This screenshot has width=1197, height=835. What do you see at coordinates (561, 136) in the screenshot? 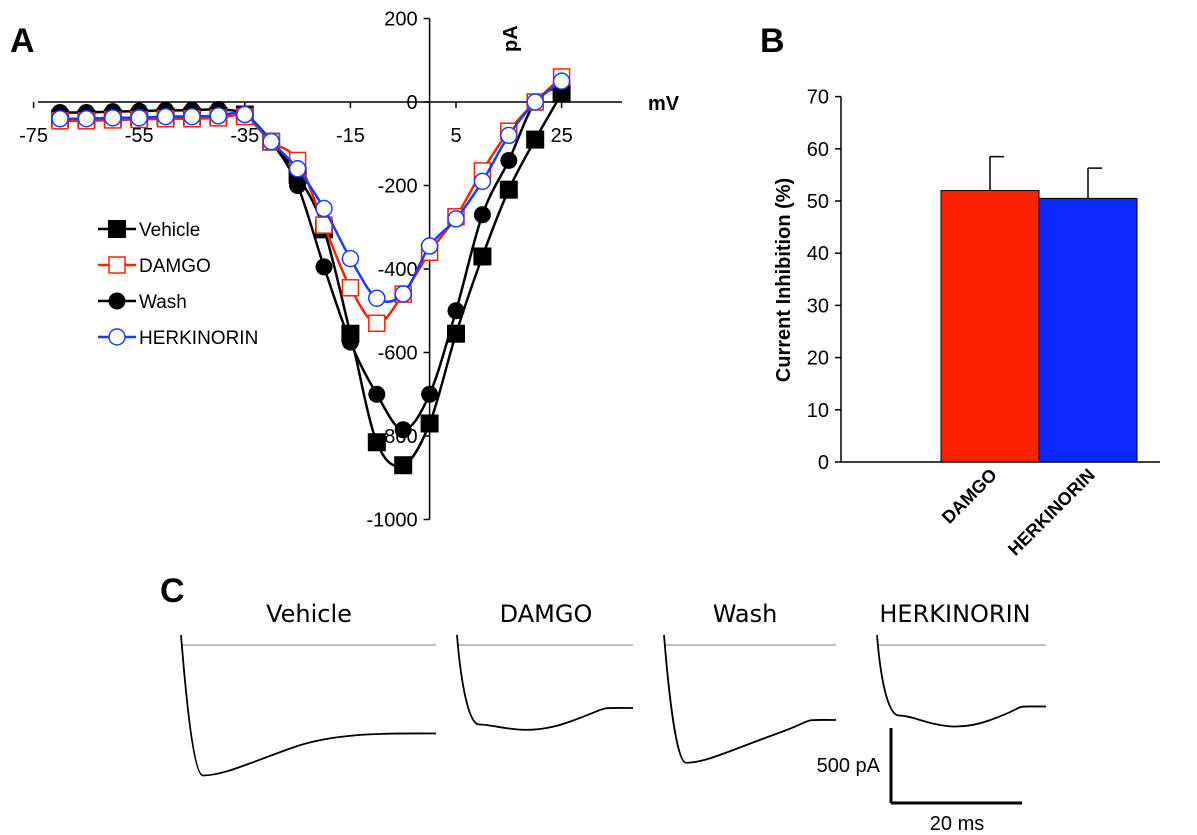
I see `panel-a-x-tick-label: 25` at bounding box center [561, 136].